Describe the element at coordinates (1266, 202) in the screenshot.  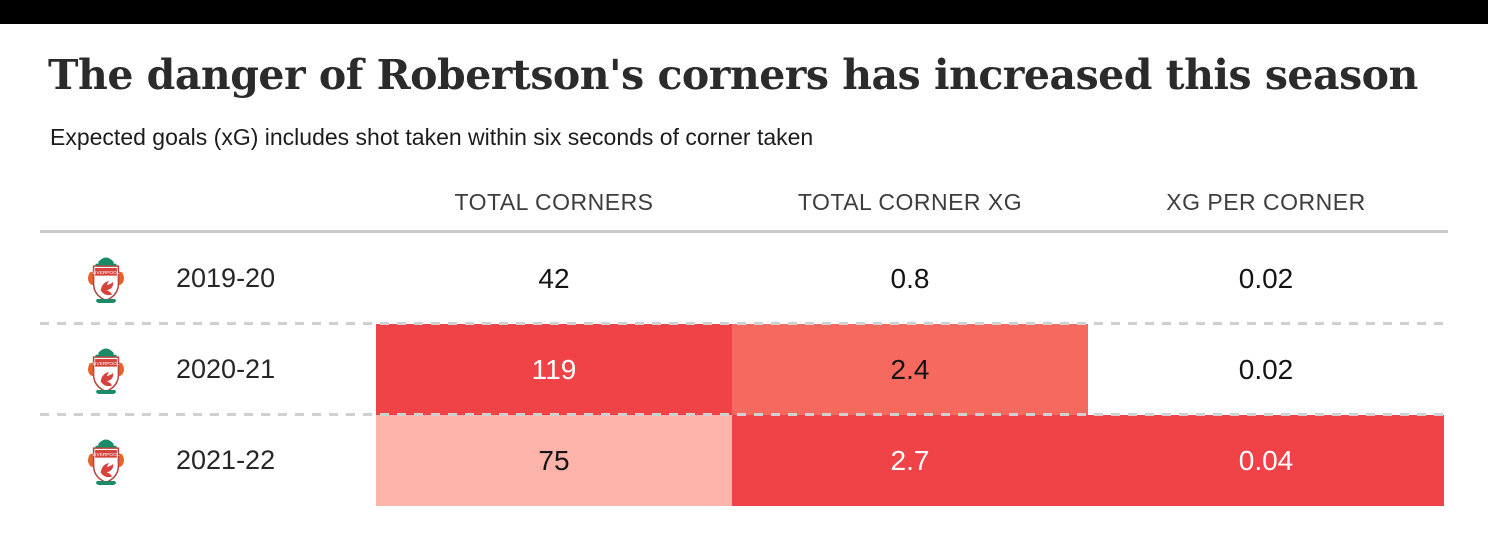
I see `column-header-xg-per-corner: XG PER CORNER` at that location.